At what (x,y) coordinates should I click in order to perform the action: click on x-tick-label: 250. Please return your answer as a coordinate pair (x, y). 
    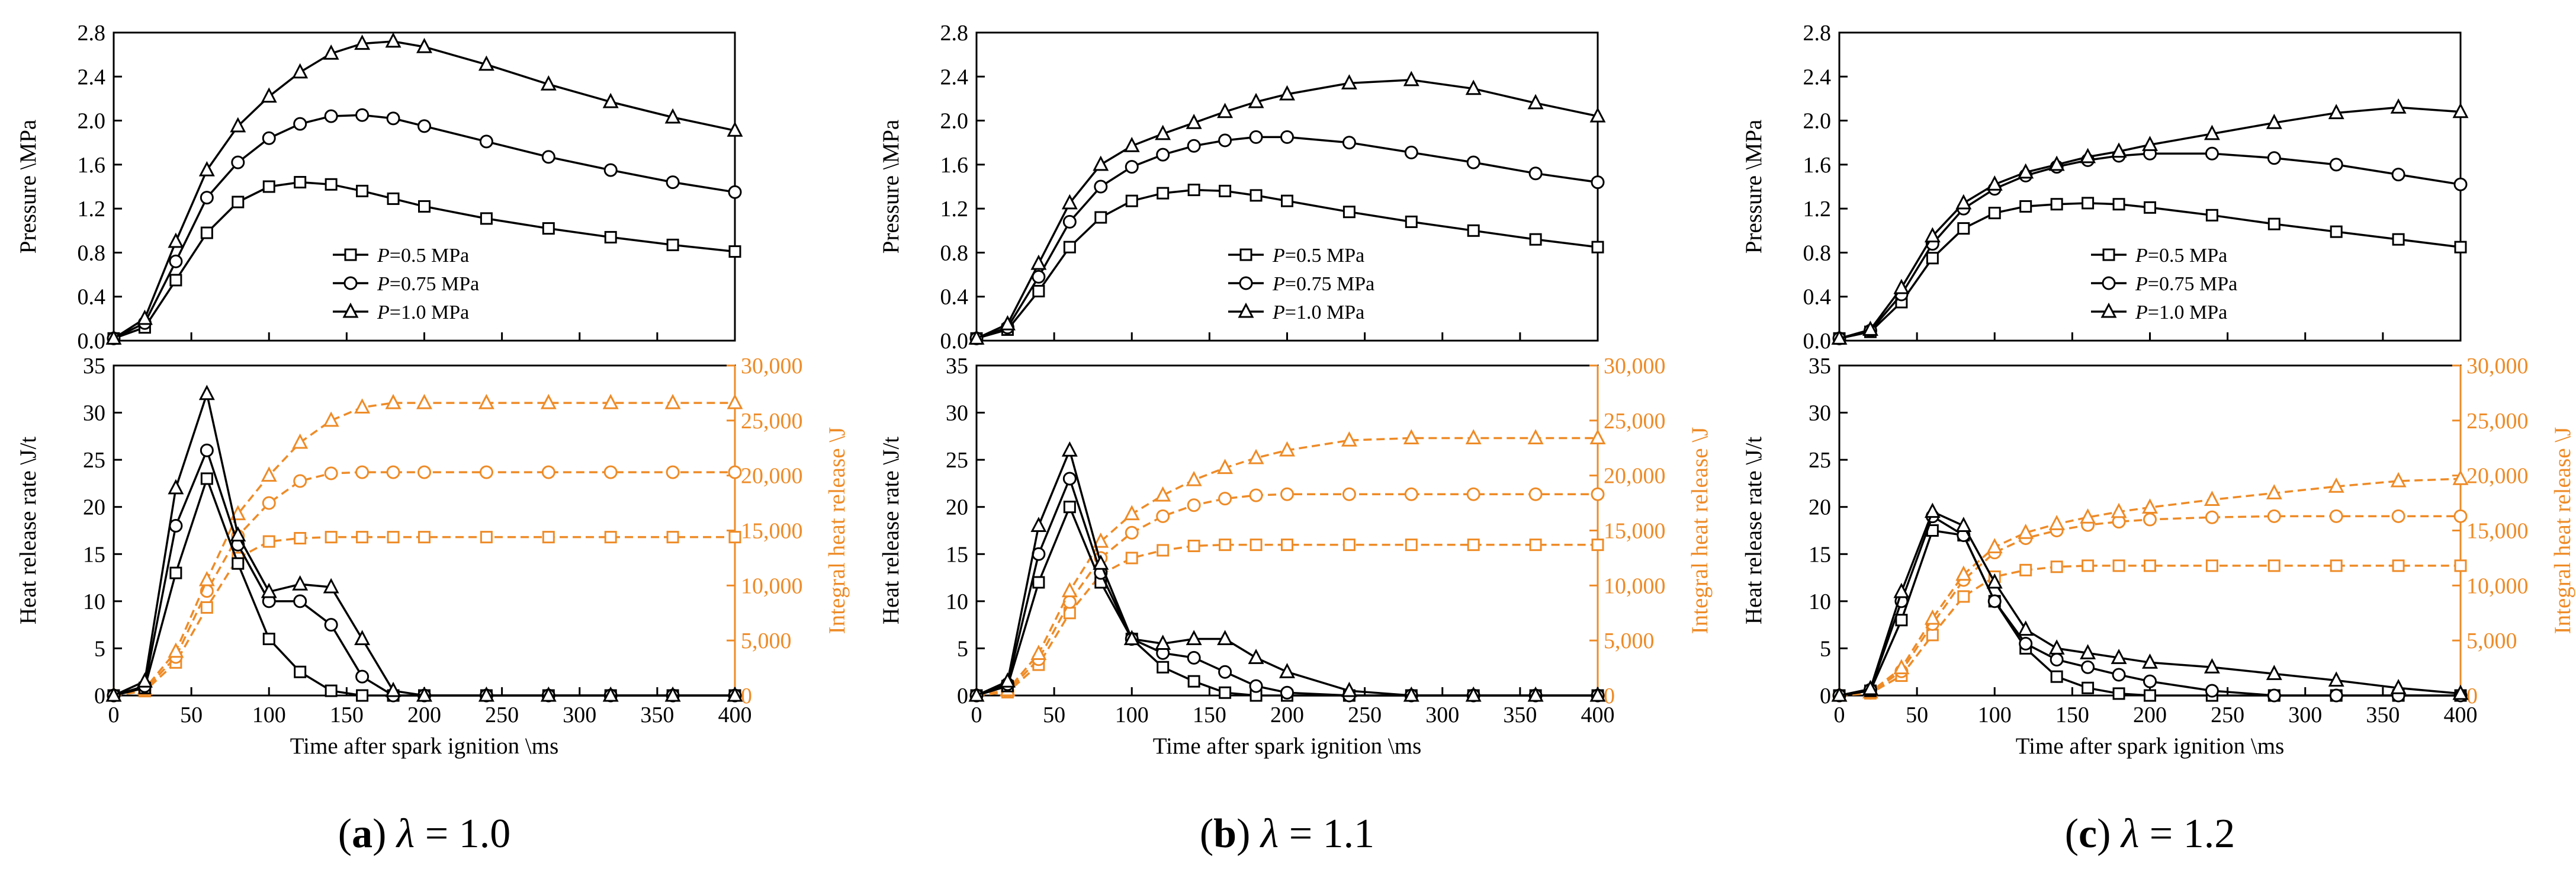
    Looking at the image, I should click on (2227, 715).